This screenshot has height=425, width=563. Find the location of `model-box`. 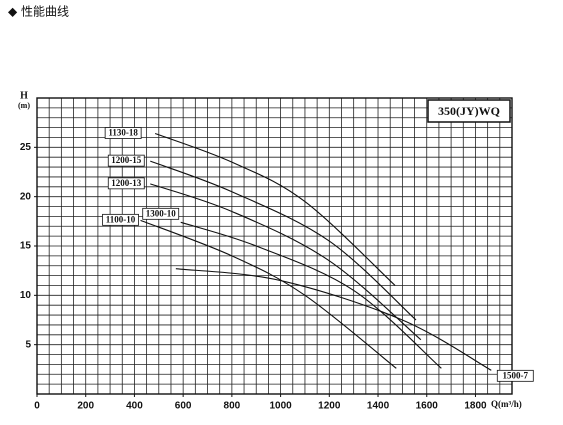

model-box is located at coordinates (469, 111).